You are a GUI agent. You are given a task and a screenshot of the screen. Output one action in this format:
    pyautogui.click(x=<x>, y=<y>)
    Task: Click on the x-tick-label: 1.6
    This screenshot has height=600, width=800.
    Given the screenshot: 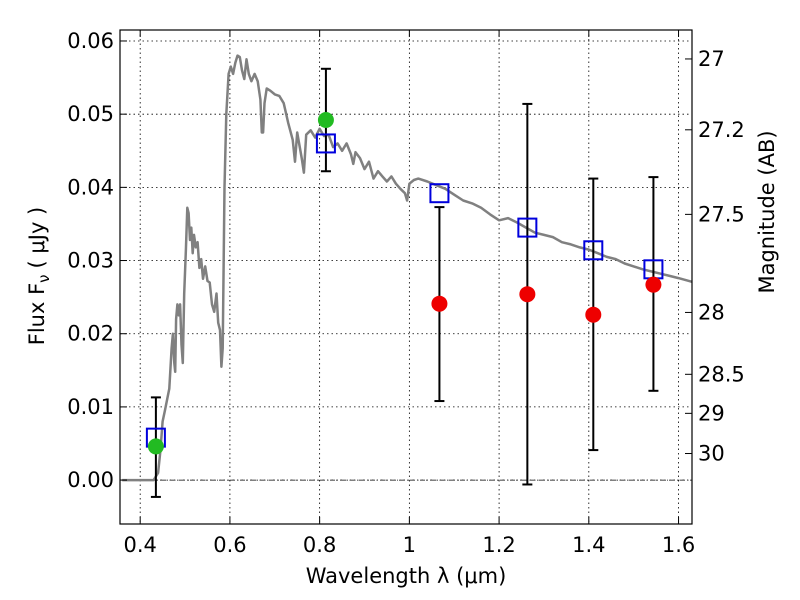 What is the action you would take?
    pyautogui.click(x=678, y=545)
    